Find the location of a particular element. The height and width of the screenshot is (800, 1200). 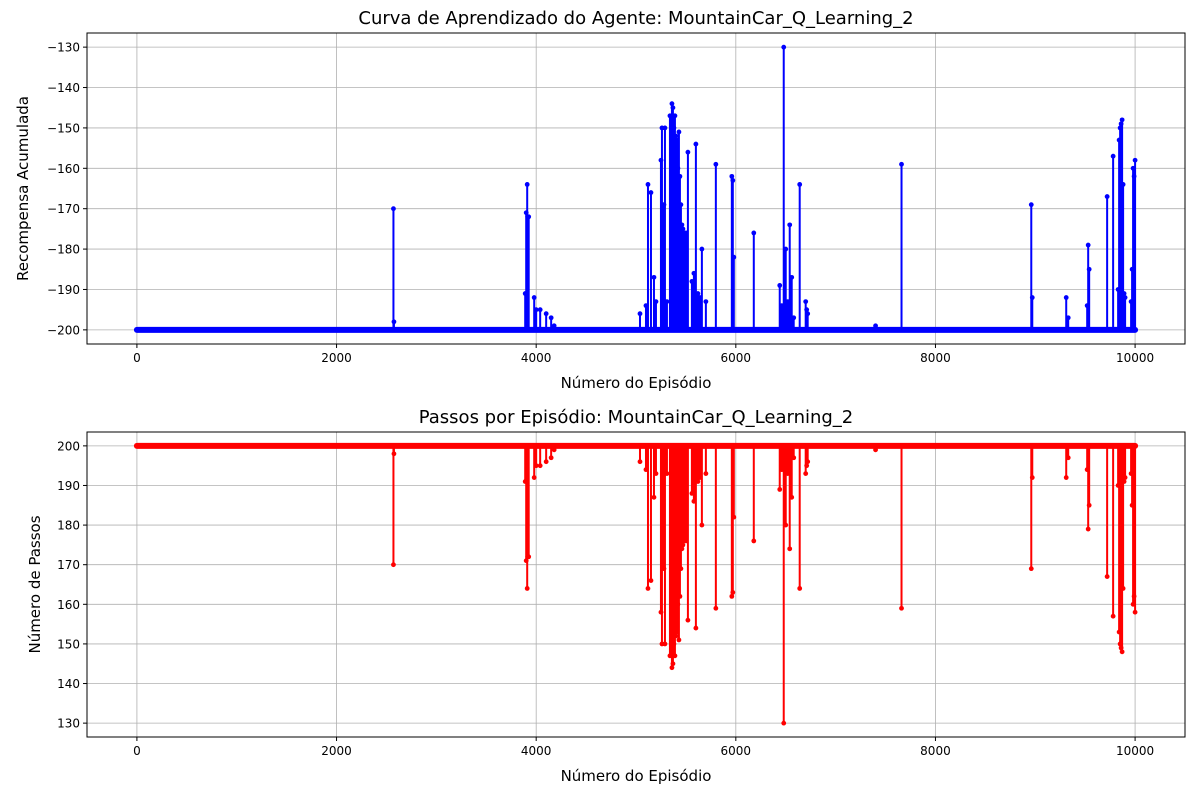

y-tick-label: 200 is located at coordinates (68, 446).